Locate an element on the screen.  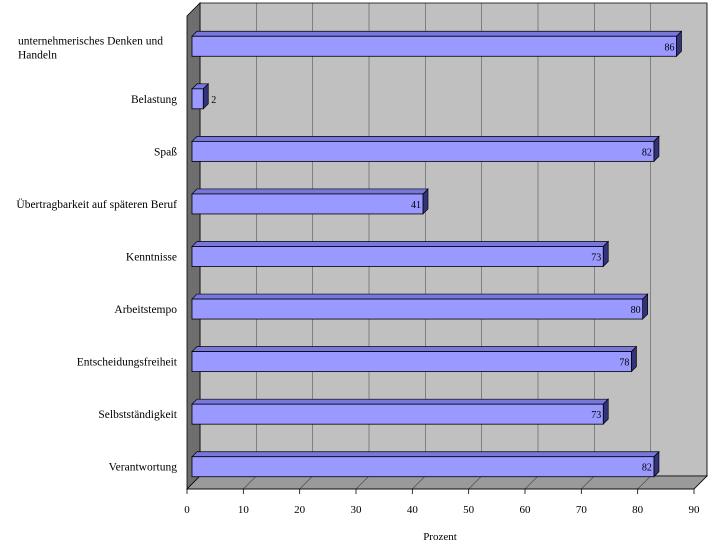
x-tick-label: 30 is located at coordinates (357, 510).